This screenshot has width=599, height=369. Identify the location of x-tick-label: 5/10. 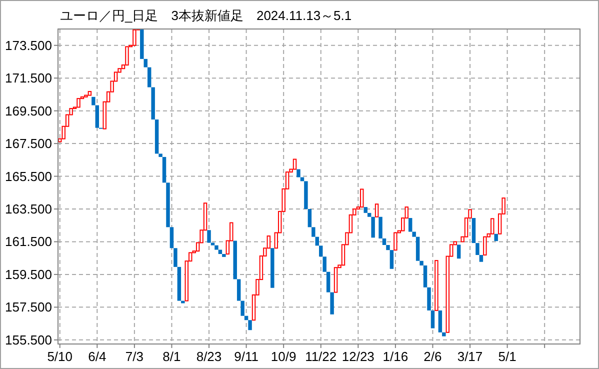
(60, 356).